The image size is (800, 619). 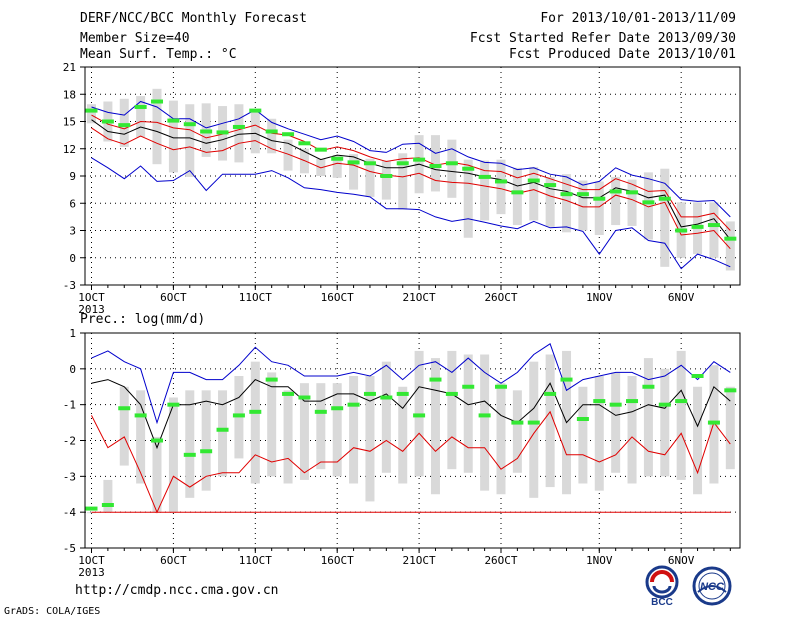 I want to click on prec-mean-line, so click(x=411, y=414).